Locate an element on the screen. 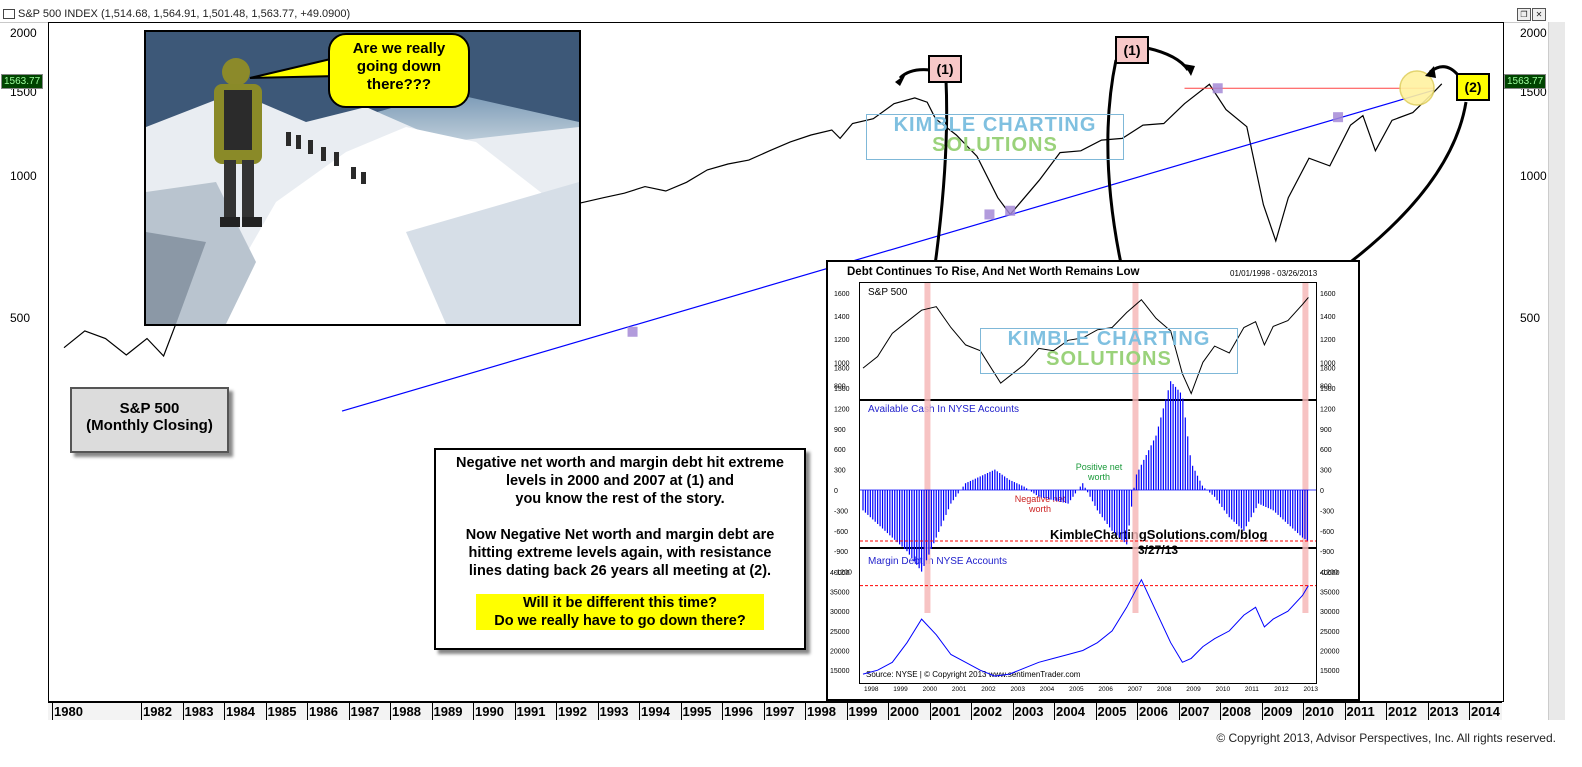 Image resolution: width=1582 pixels, height=767 pixels. note-line: levels in 2000 and 2007 at (1) and is located at coordinates (620, 481).